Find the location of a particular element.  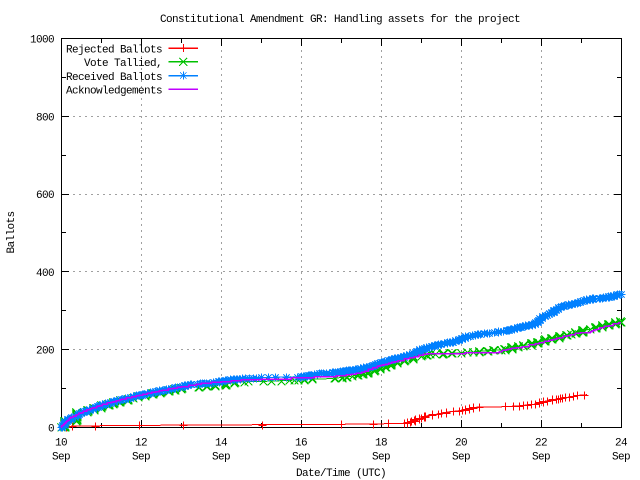

svg-text: 400 is located at coordinates (45, 274).